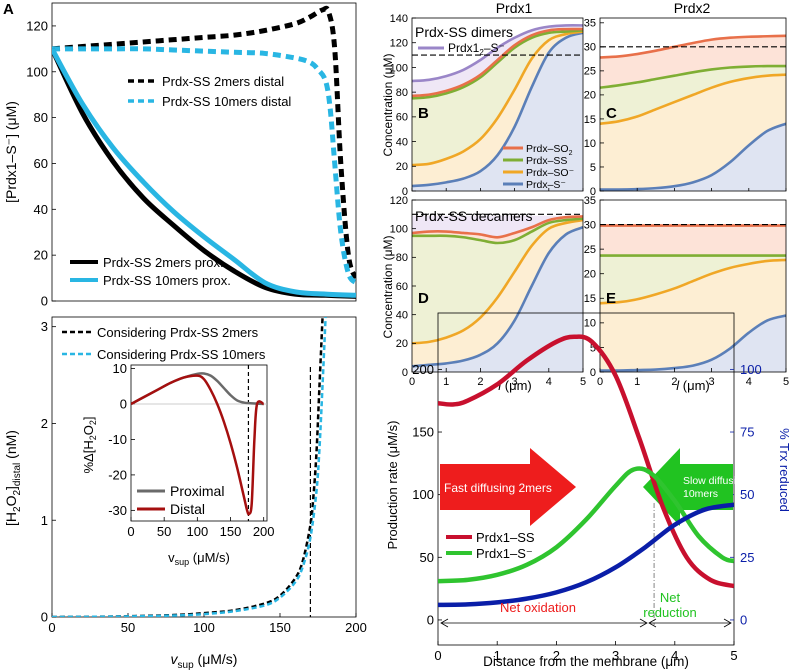  What do you see at coordinates (514, 8) in the screenshot?
I see `column-title-prdx1: Prdx1` at bounding box center [514, 8].